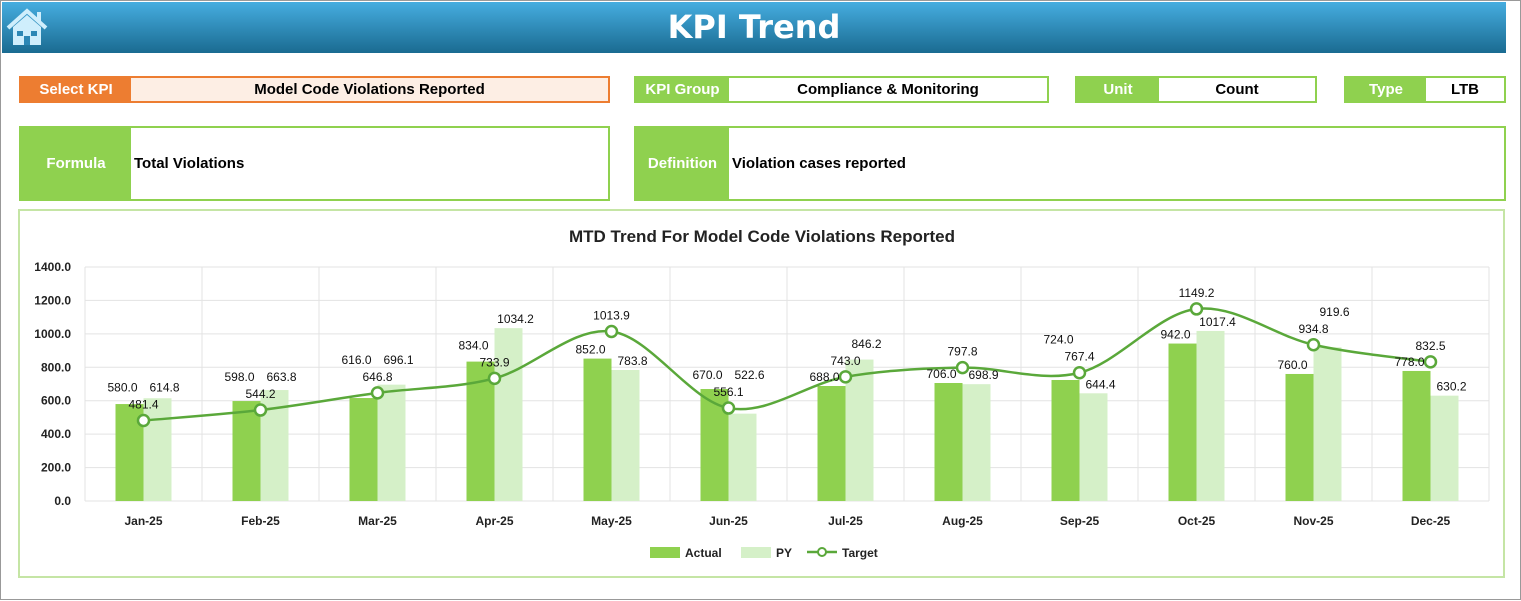 The width and height of the screenshot is (1521, 601). I want to click on kpi-group-field: KPI Group Compliance & Monitoring, so click(841, 89).